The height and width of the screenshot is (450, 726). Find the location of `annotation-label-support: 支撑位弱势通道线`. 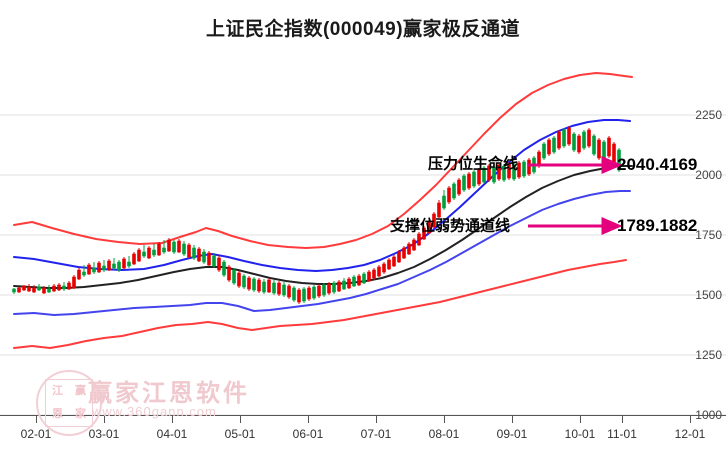

annotation-label-support: 支撑位弱势通道线 is located at coordinates (450, 226).